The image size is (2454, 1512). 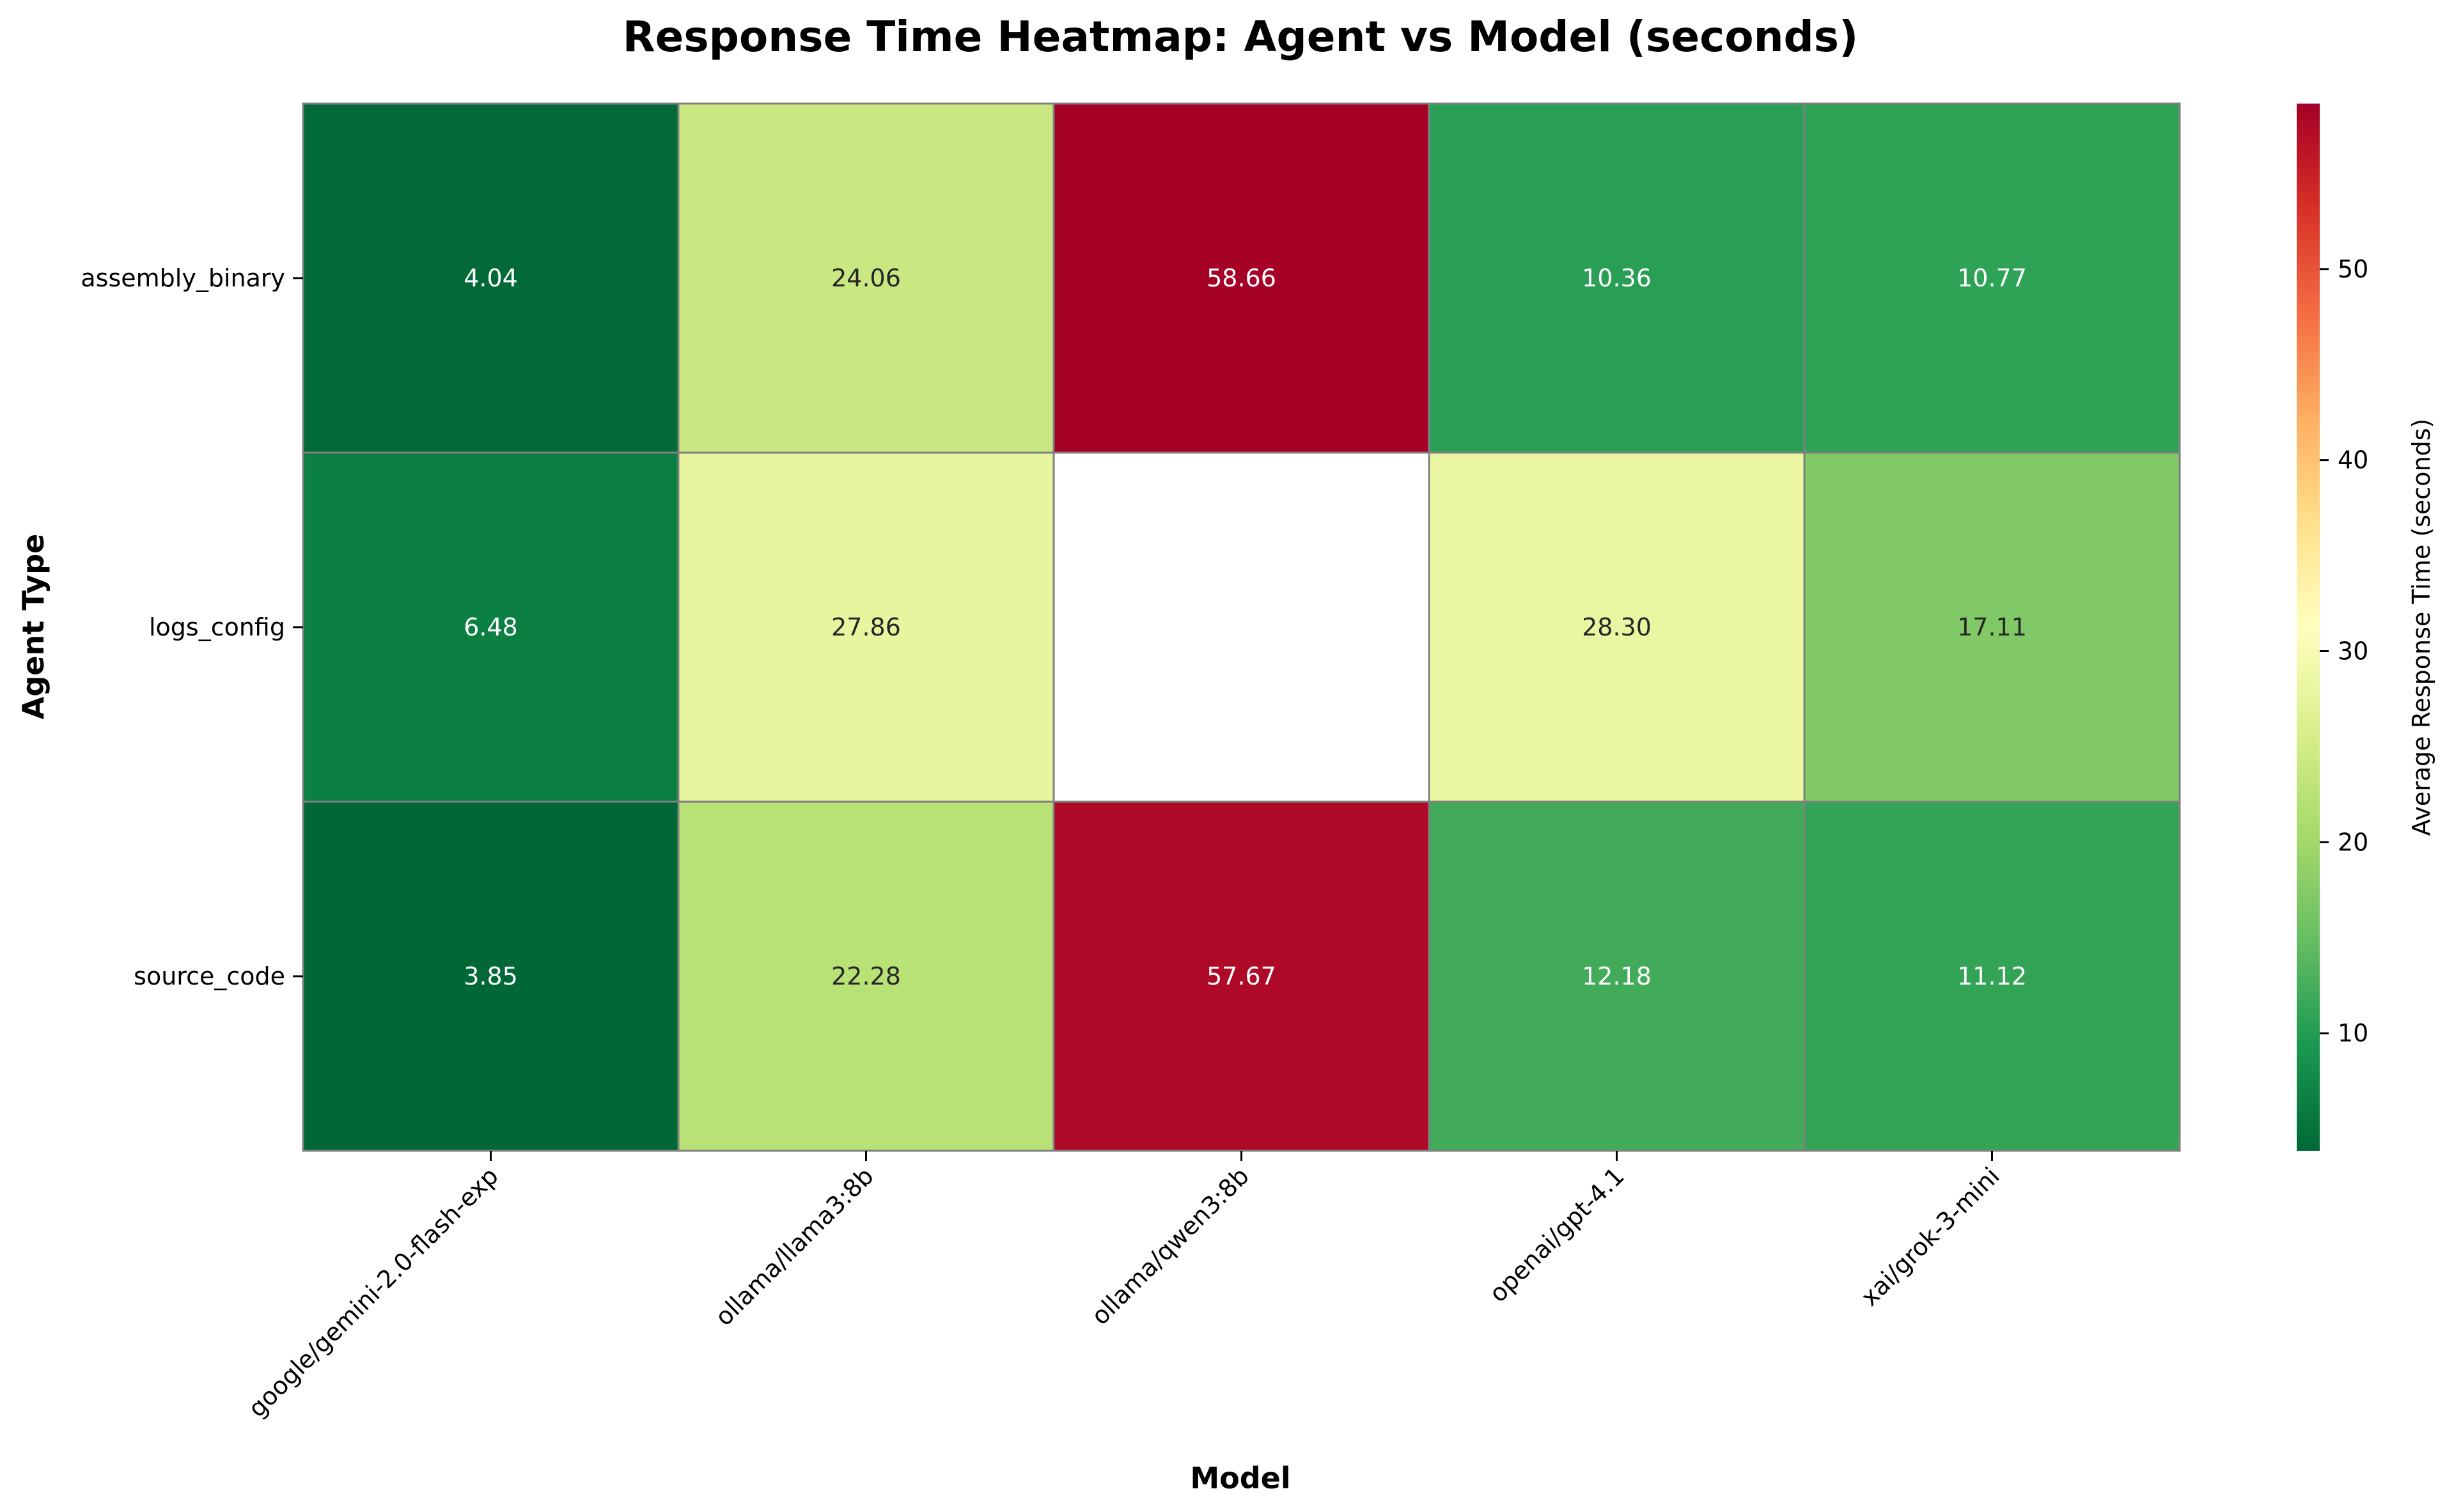 I want to click on cell-value-label: 27.86, so click(x=866, y=627).